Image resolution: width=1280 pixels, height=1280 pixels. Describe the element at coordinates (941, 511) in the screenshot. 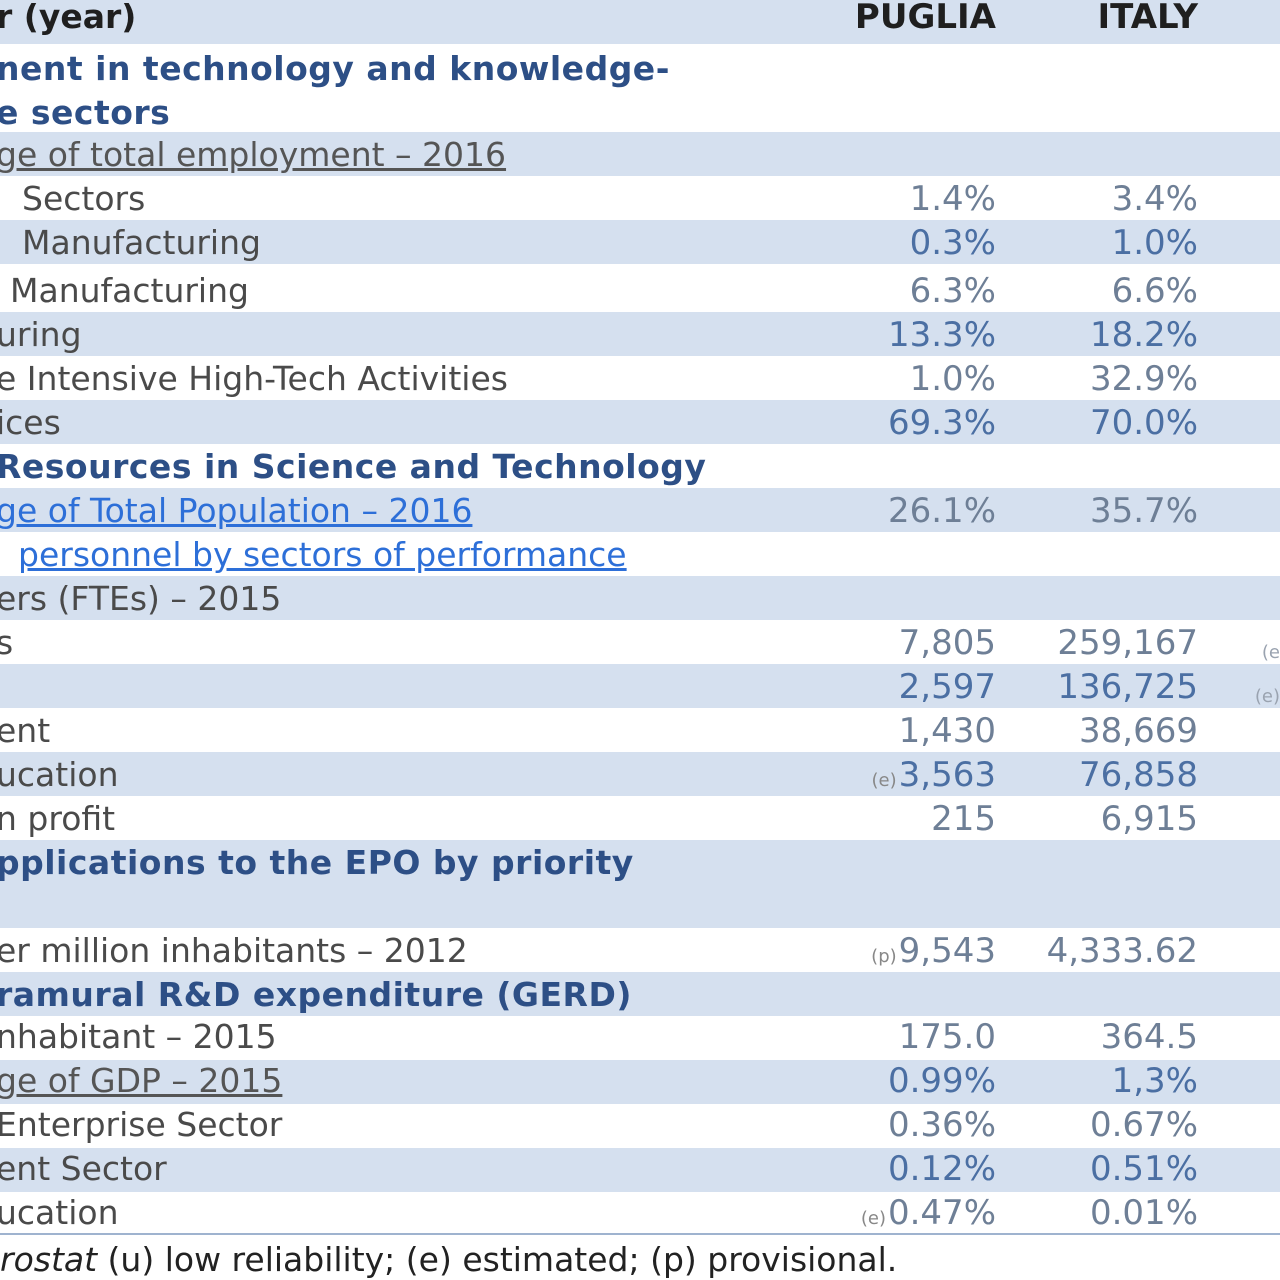

I see `puglia-value: 26.1%` at that location.